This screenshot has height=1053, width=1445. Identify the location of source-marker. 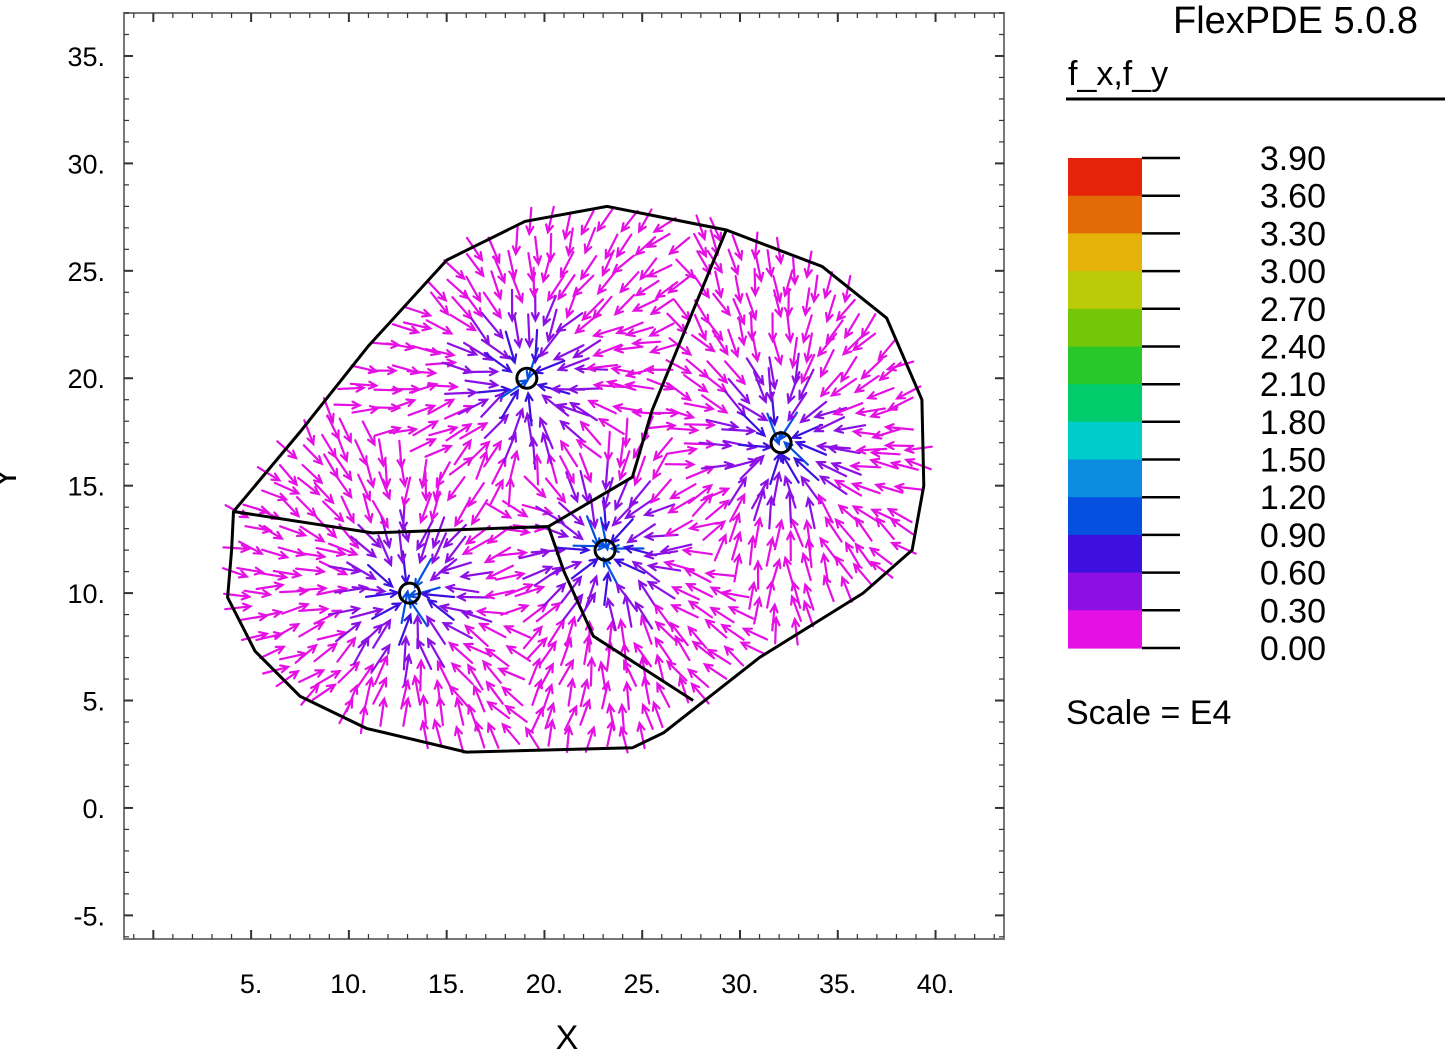
(410, 593).